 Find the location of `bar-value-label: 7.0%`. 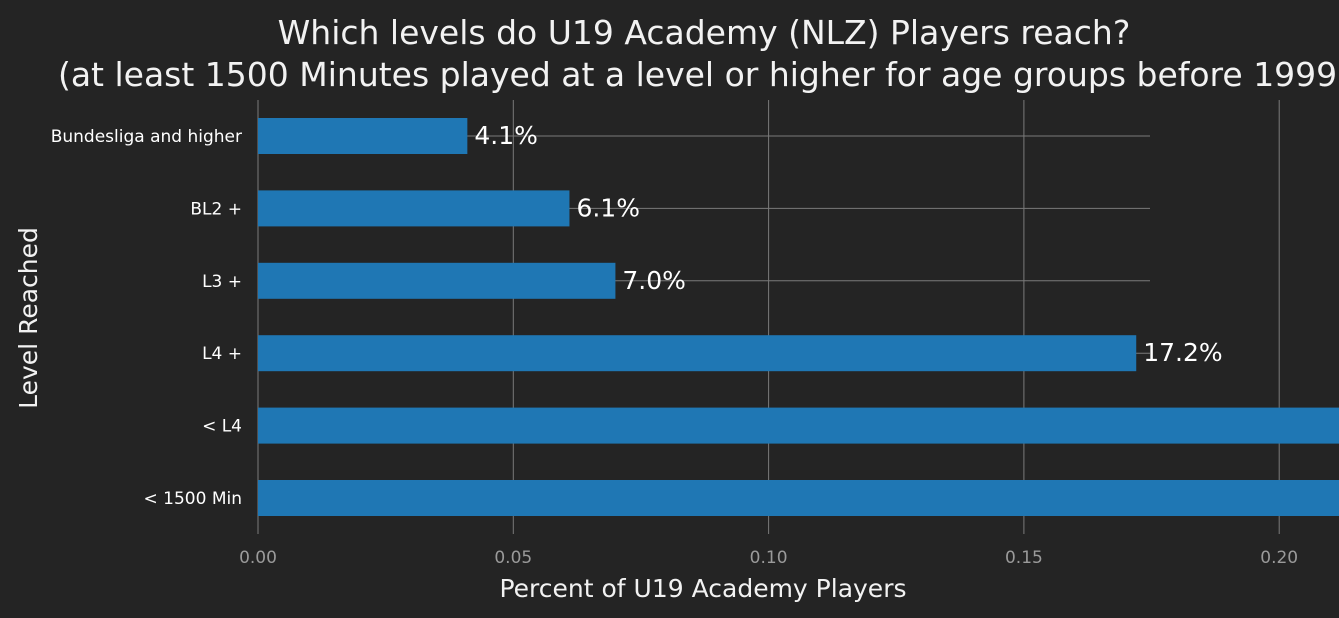

bar-value-label: 7.0% is located at coordinates (654, 280).